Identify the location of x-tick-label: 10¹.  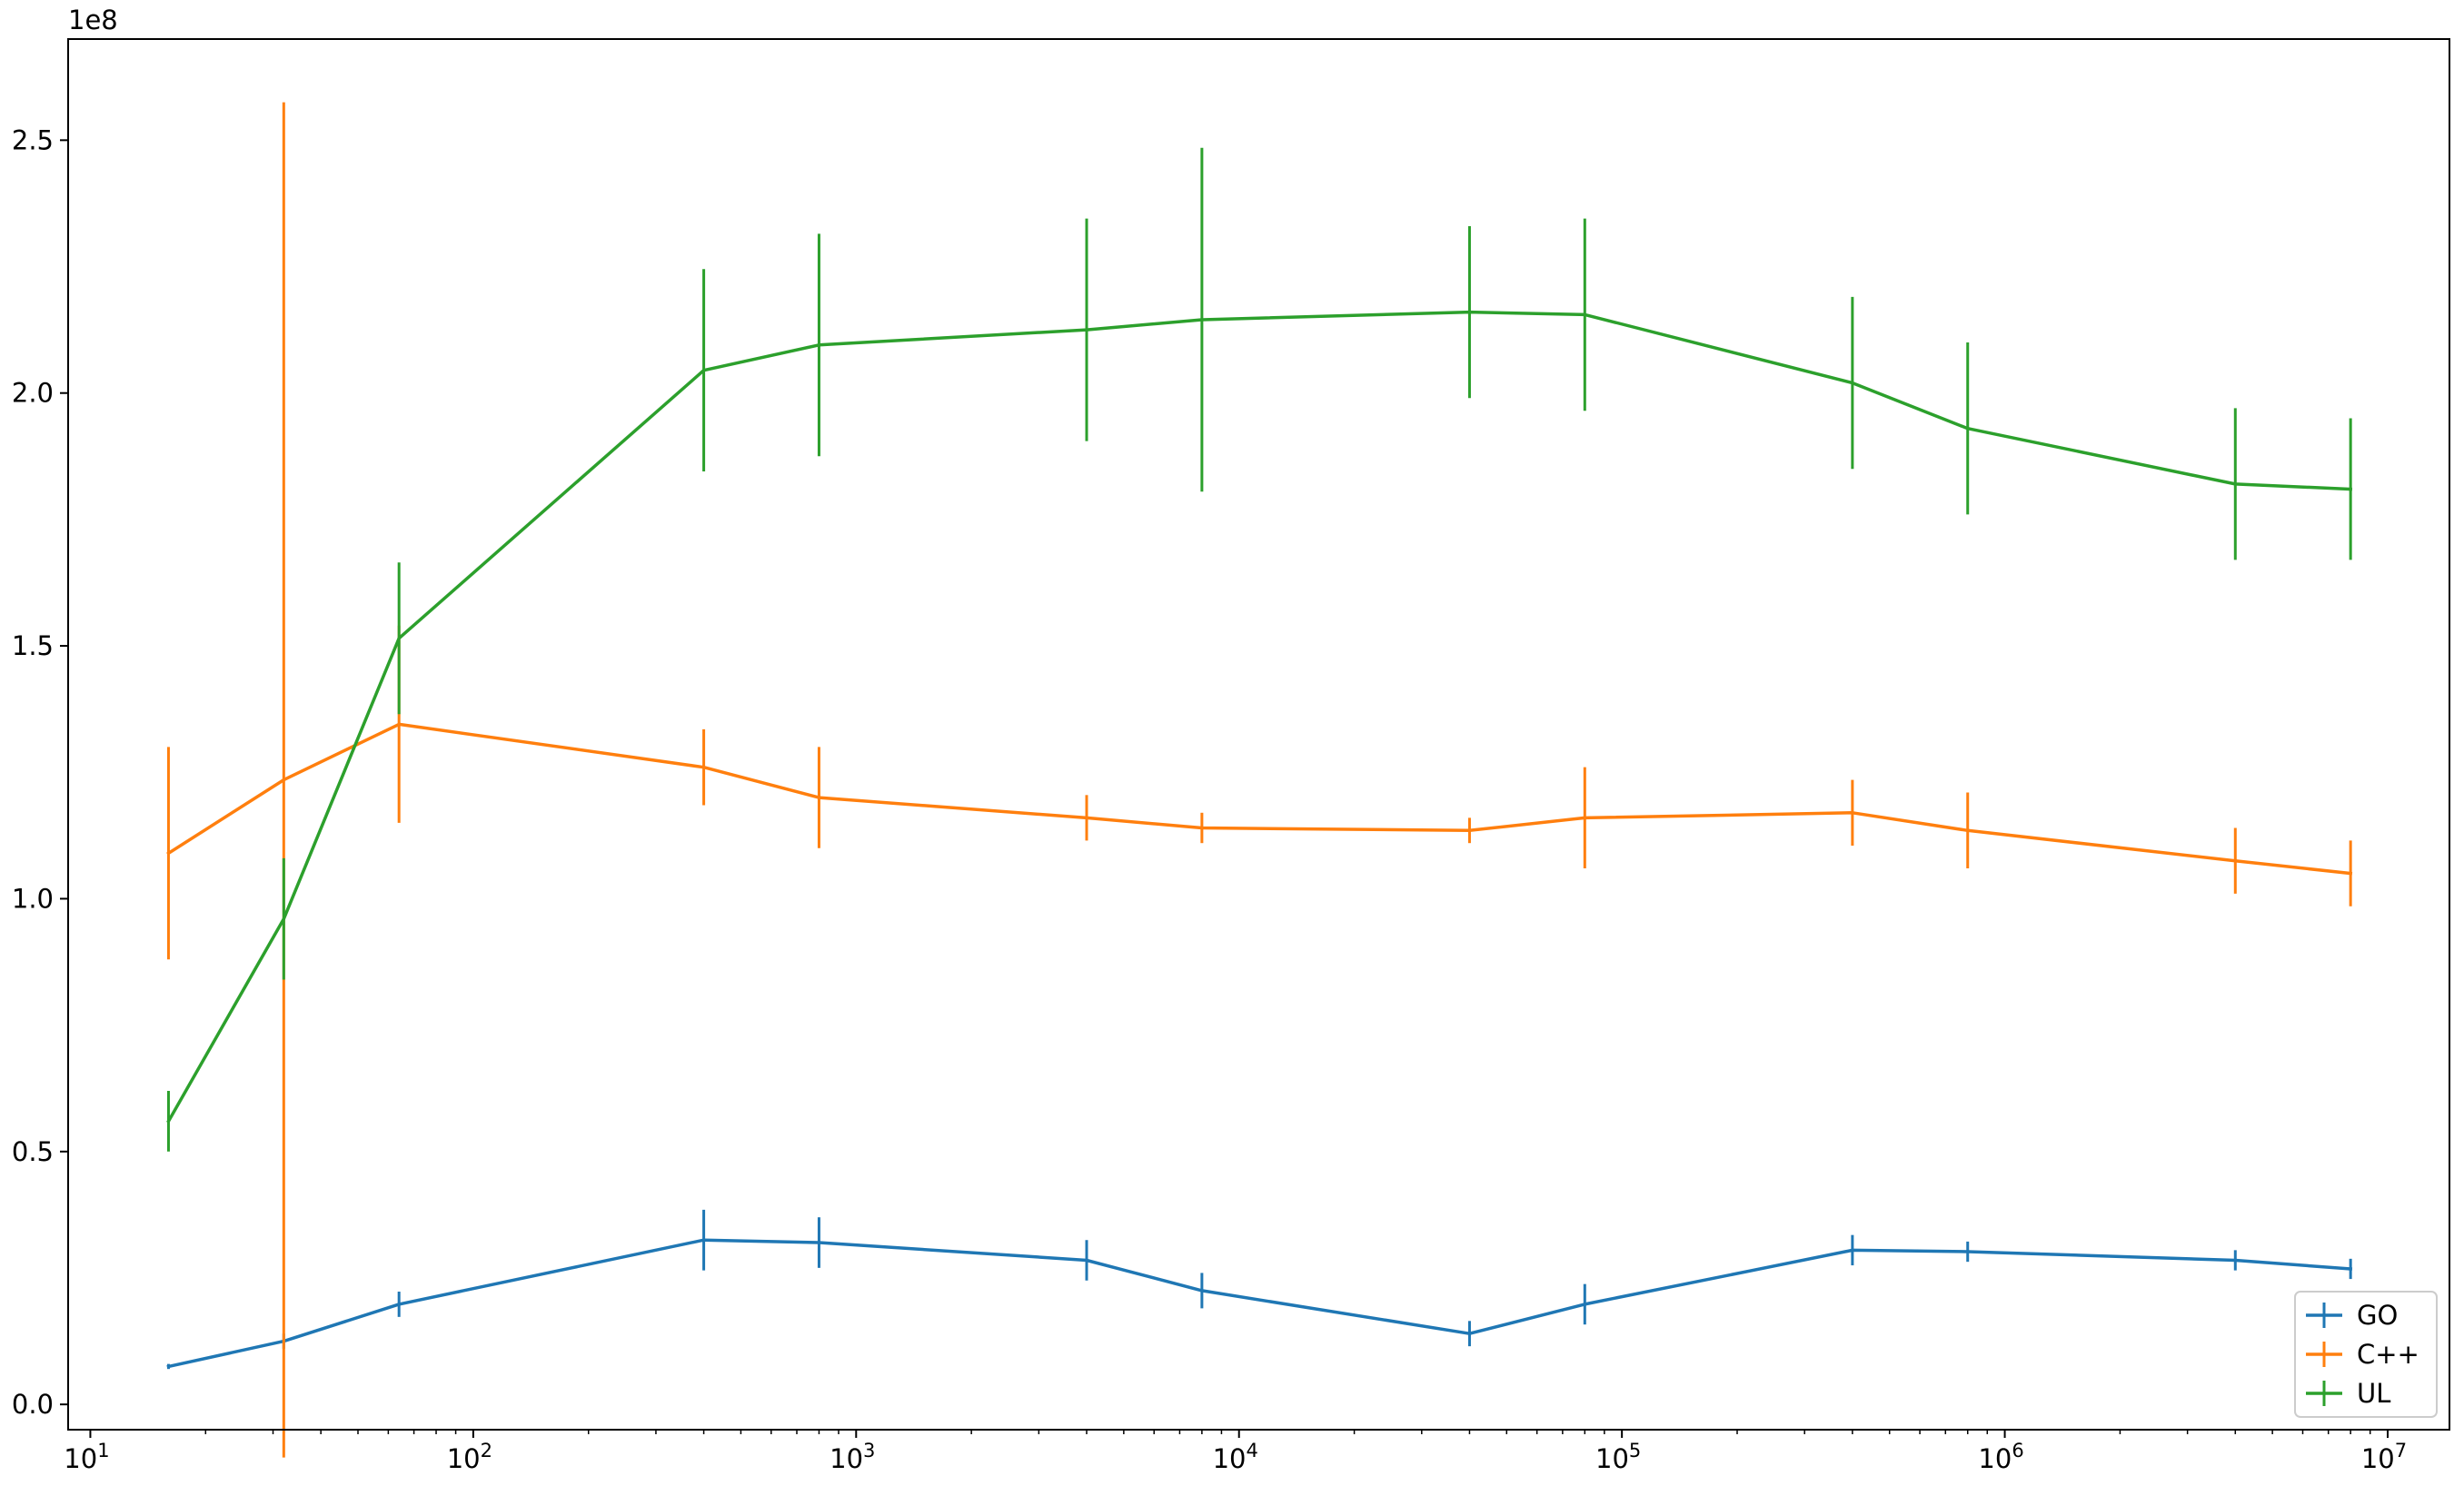
(87, 1457).